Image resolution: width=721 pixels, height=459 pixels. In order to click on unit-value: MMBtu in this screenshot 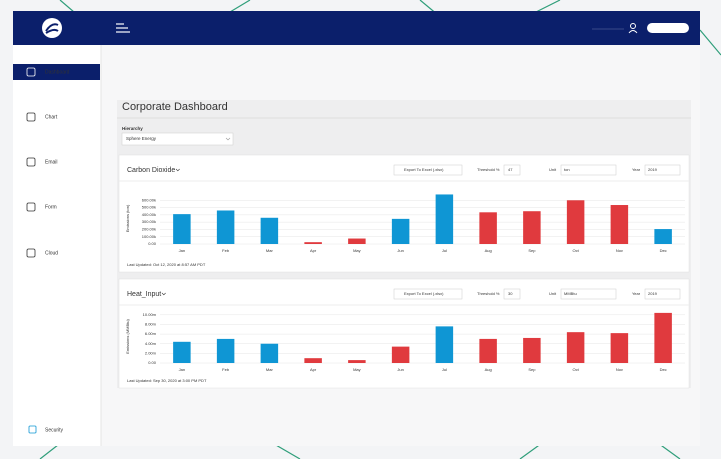, I will do `click(570, 293)`.